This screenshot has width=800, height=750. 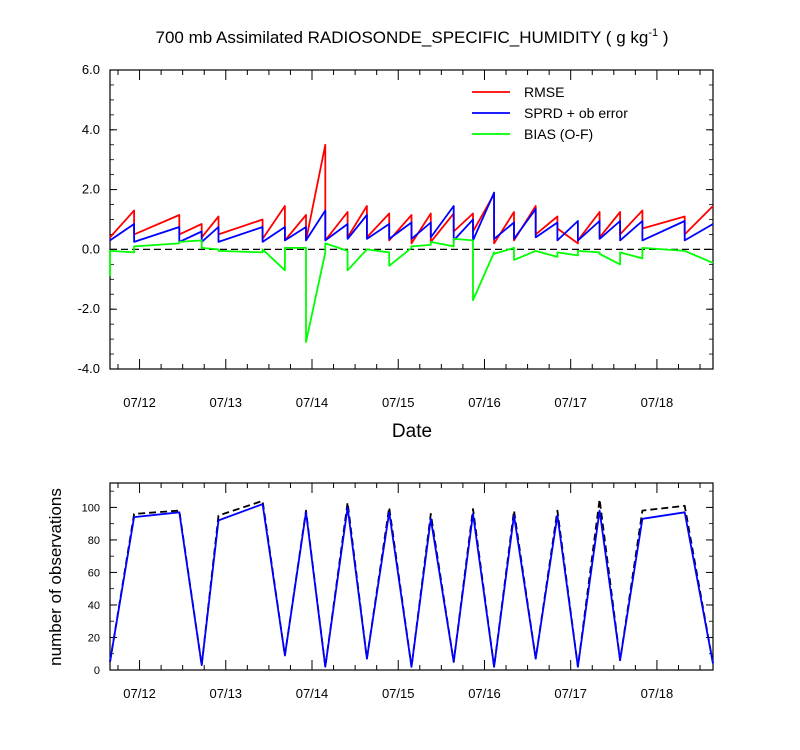 What do you see at coordinates (657, 402) in the screenshot?
I see `top-xtick-label: 07/18` at bounding box center [657, 402].